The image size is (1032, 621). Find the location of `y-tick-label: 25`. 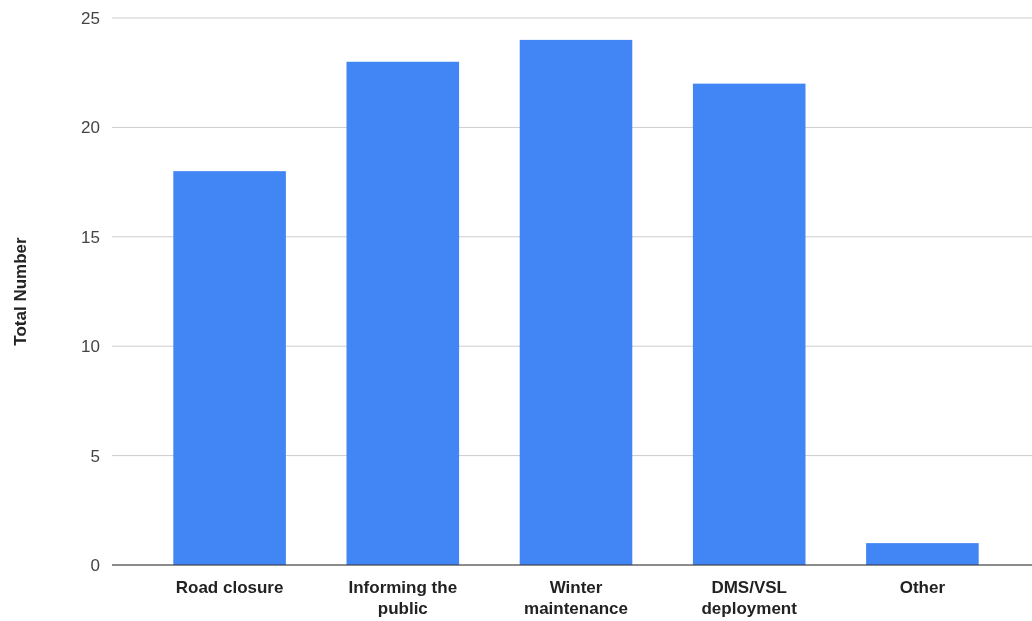

y-tick-label: 25 is located at coordinates (90, 18).